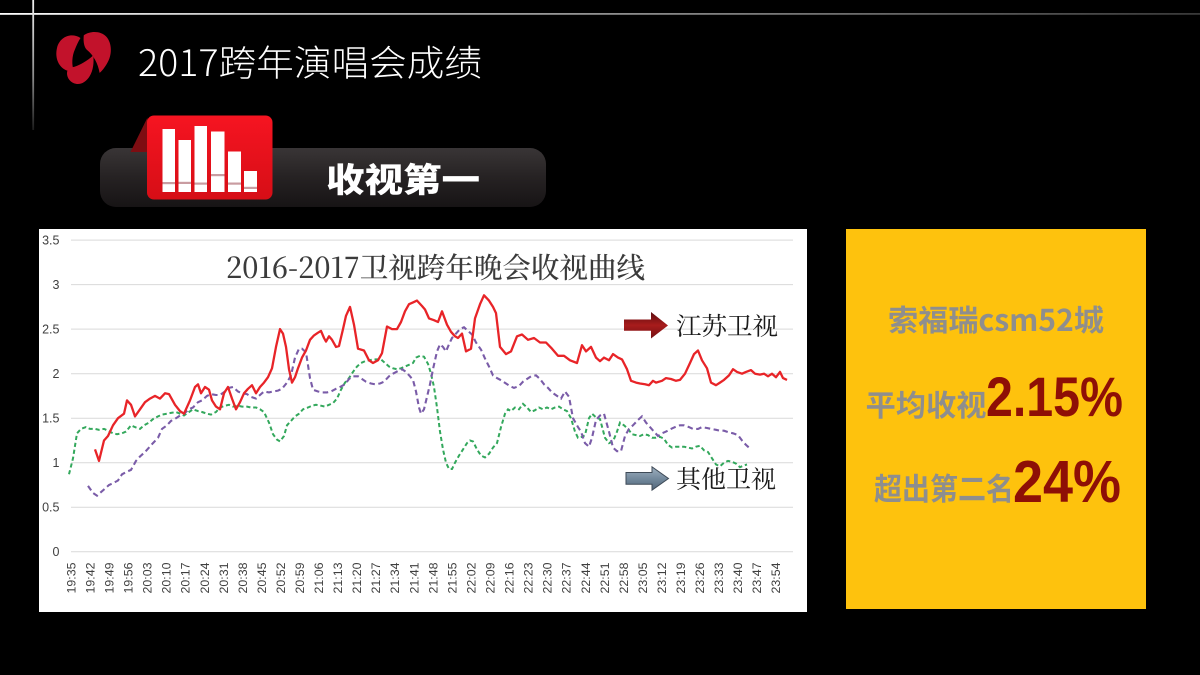 This screenshot has width=1200, height=675. What do you see at coordinates (50, 329) in the screenshot?
I see `svg-text: 2.5` at bounding box center [50, 329].